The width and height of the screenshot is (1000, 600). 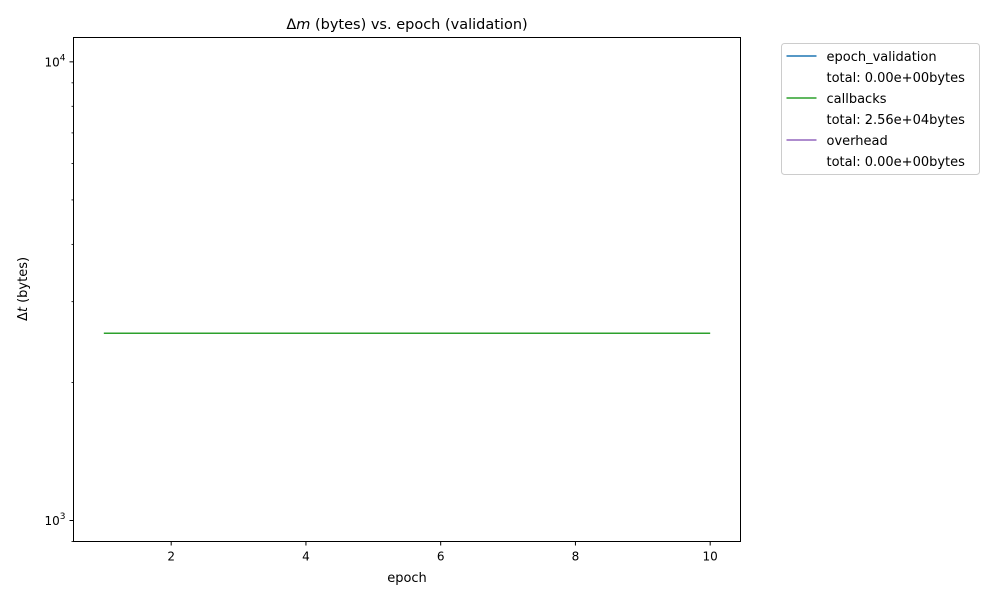 What do you see at coordinates (710, 557) in the screenshot?
I see `x-tick-label: 10` at bounding box center [710, 557].